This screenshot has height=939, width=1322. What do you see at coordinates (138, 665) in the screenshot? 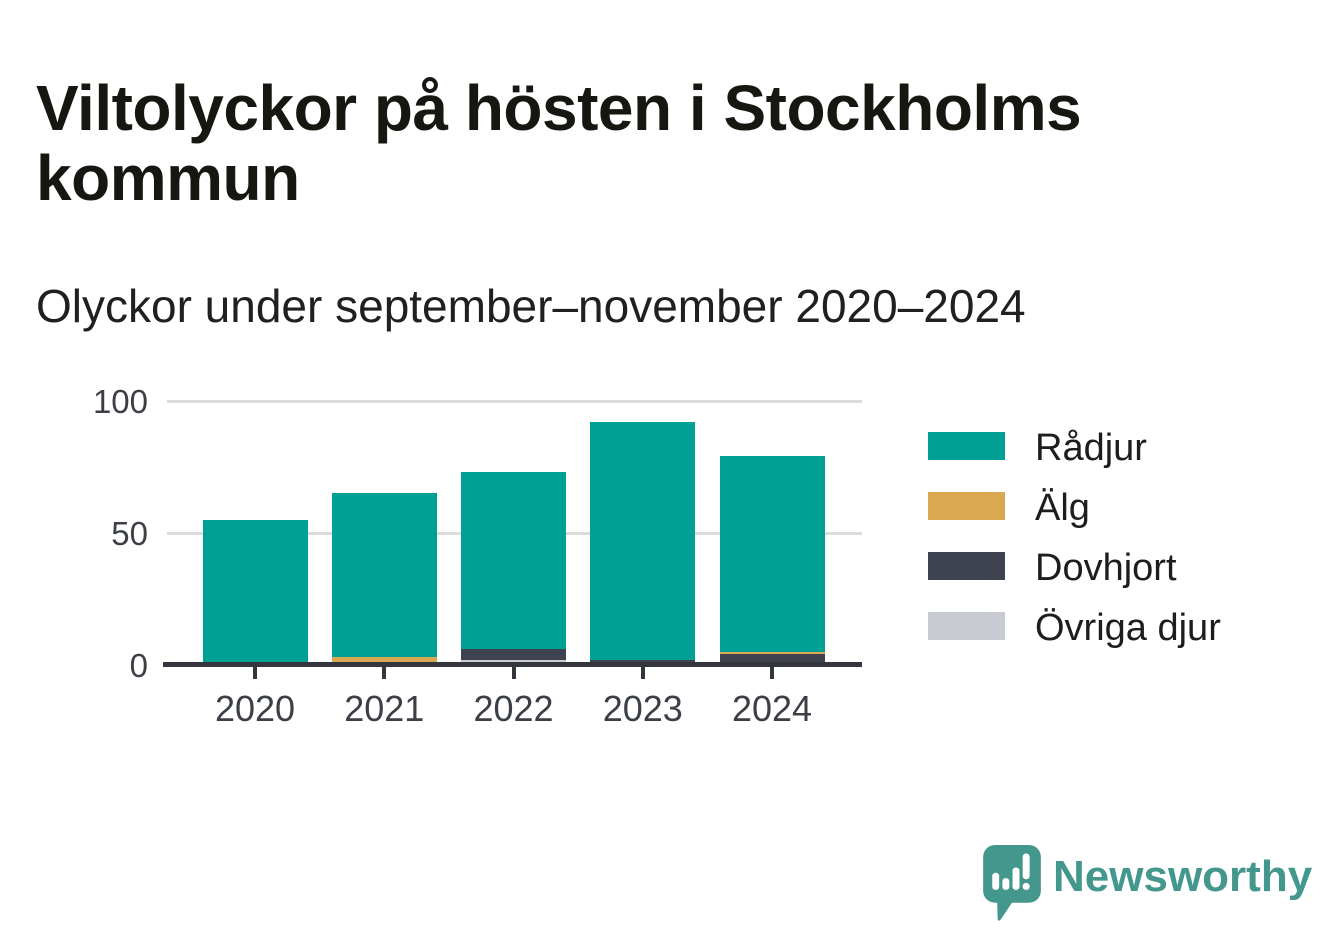
I see `y-axis-tick-label: 0` at bounding box center [138, 665].